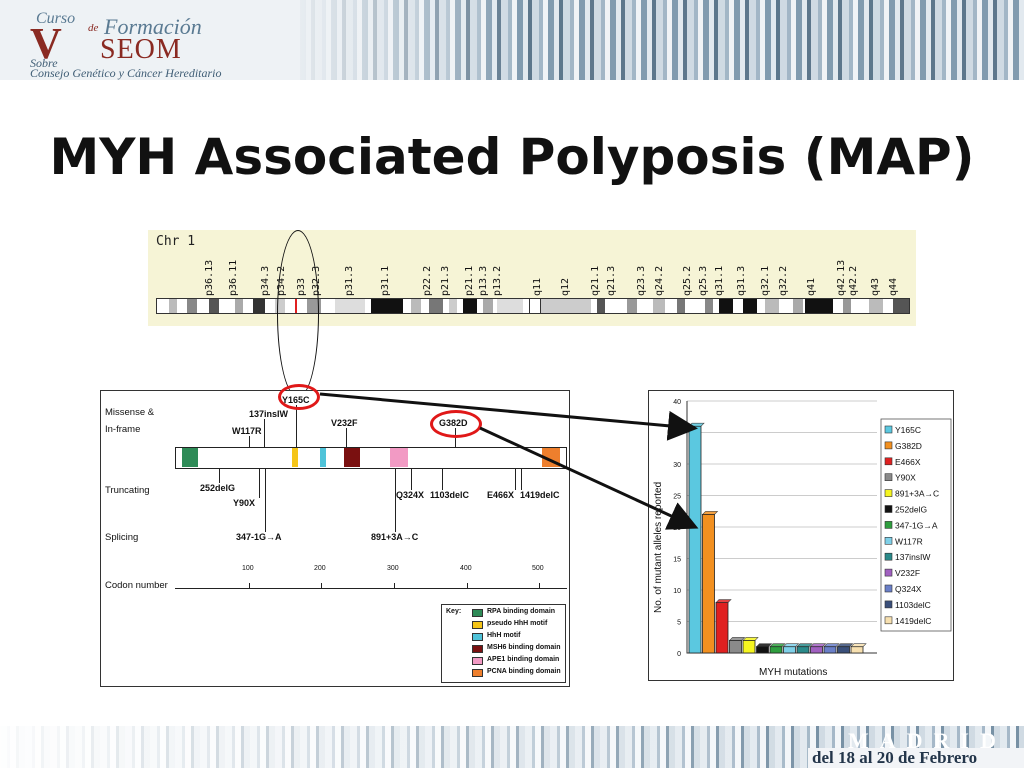 This screenshot has width=1024, height=768. What do you see at coordinates (320, 568) in the screenshot?
I see `codon-tick-label: 200` at bounding box center [320, 568].